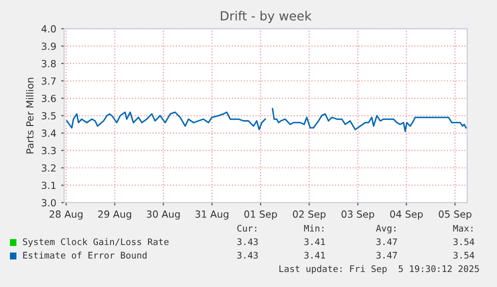 Image resolution: width=497 pixels, height=287 pixels. Describe the element at coordinates (309, 215) in the screenshot. I see `x-tick-label: 02 Sep` at that location.